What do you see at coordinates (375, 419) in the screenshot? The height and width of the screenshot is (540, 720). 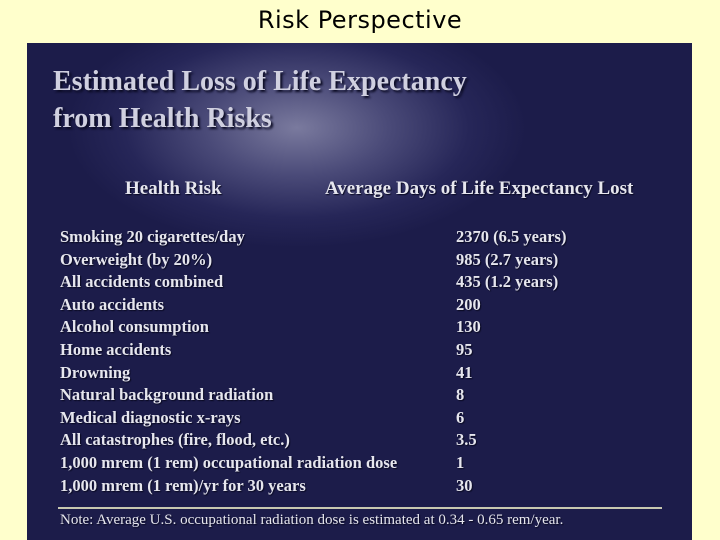 I see `table-row: Medical diagnostic x-rays 6` at bounding box center [375, 419].